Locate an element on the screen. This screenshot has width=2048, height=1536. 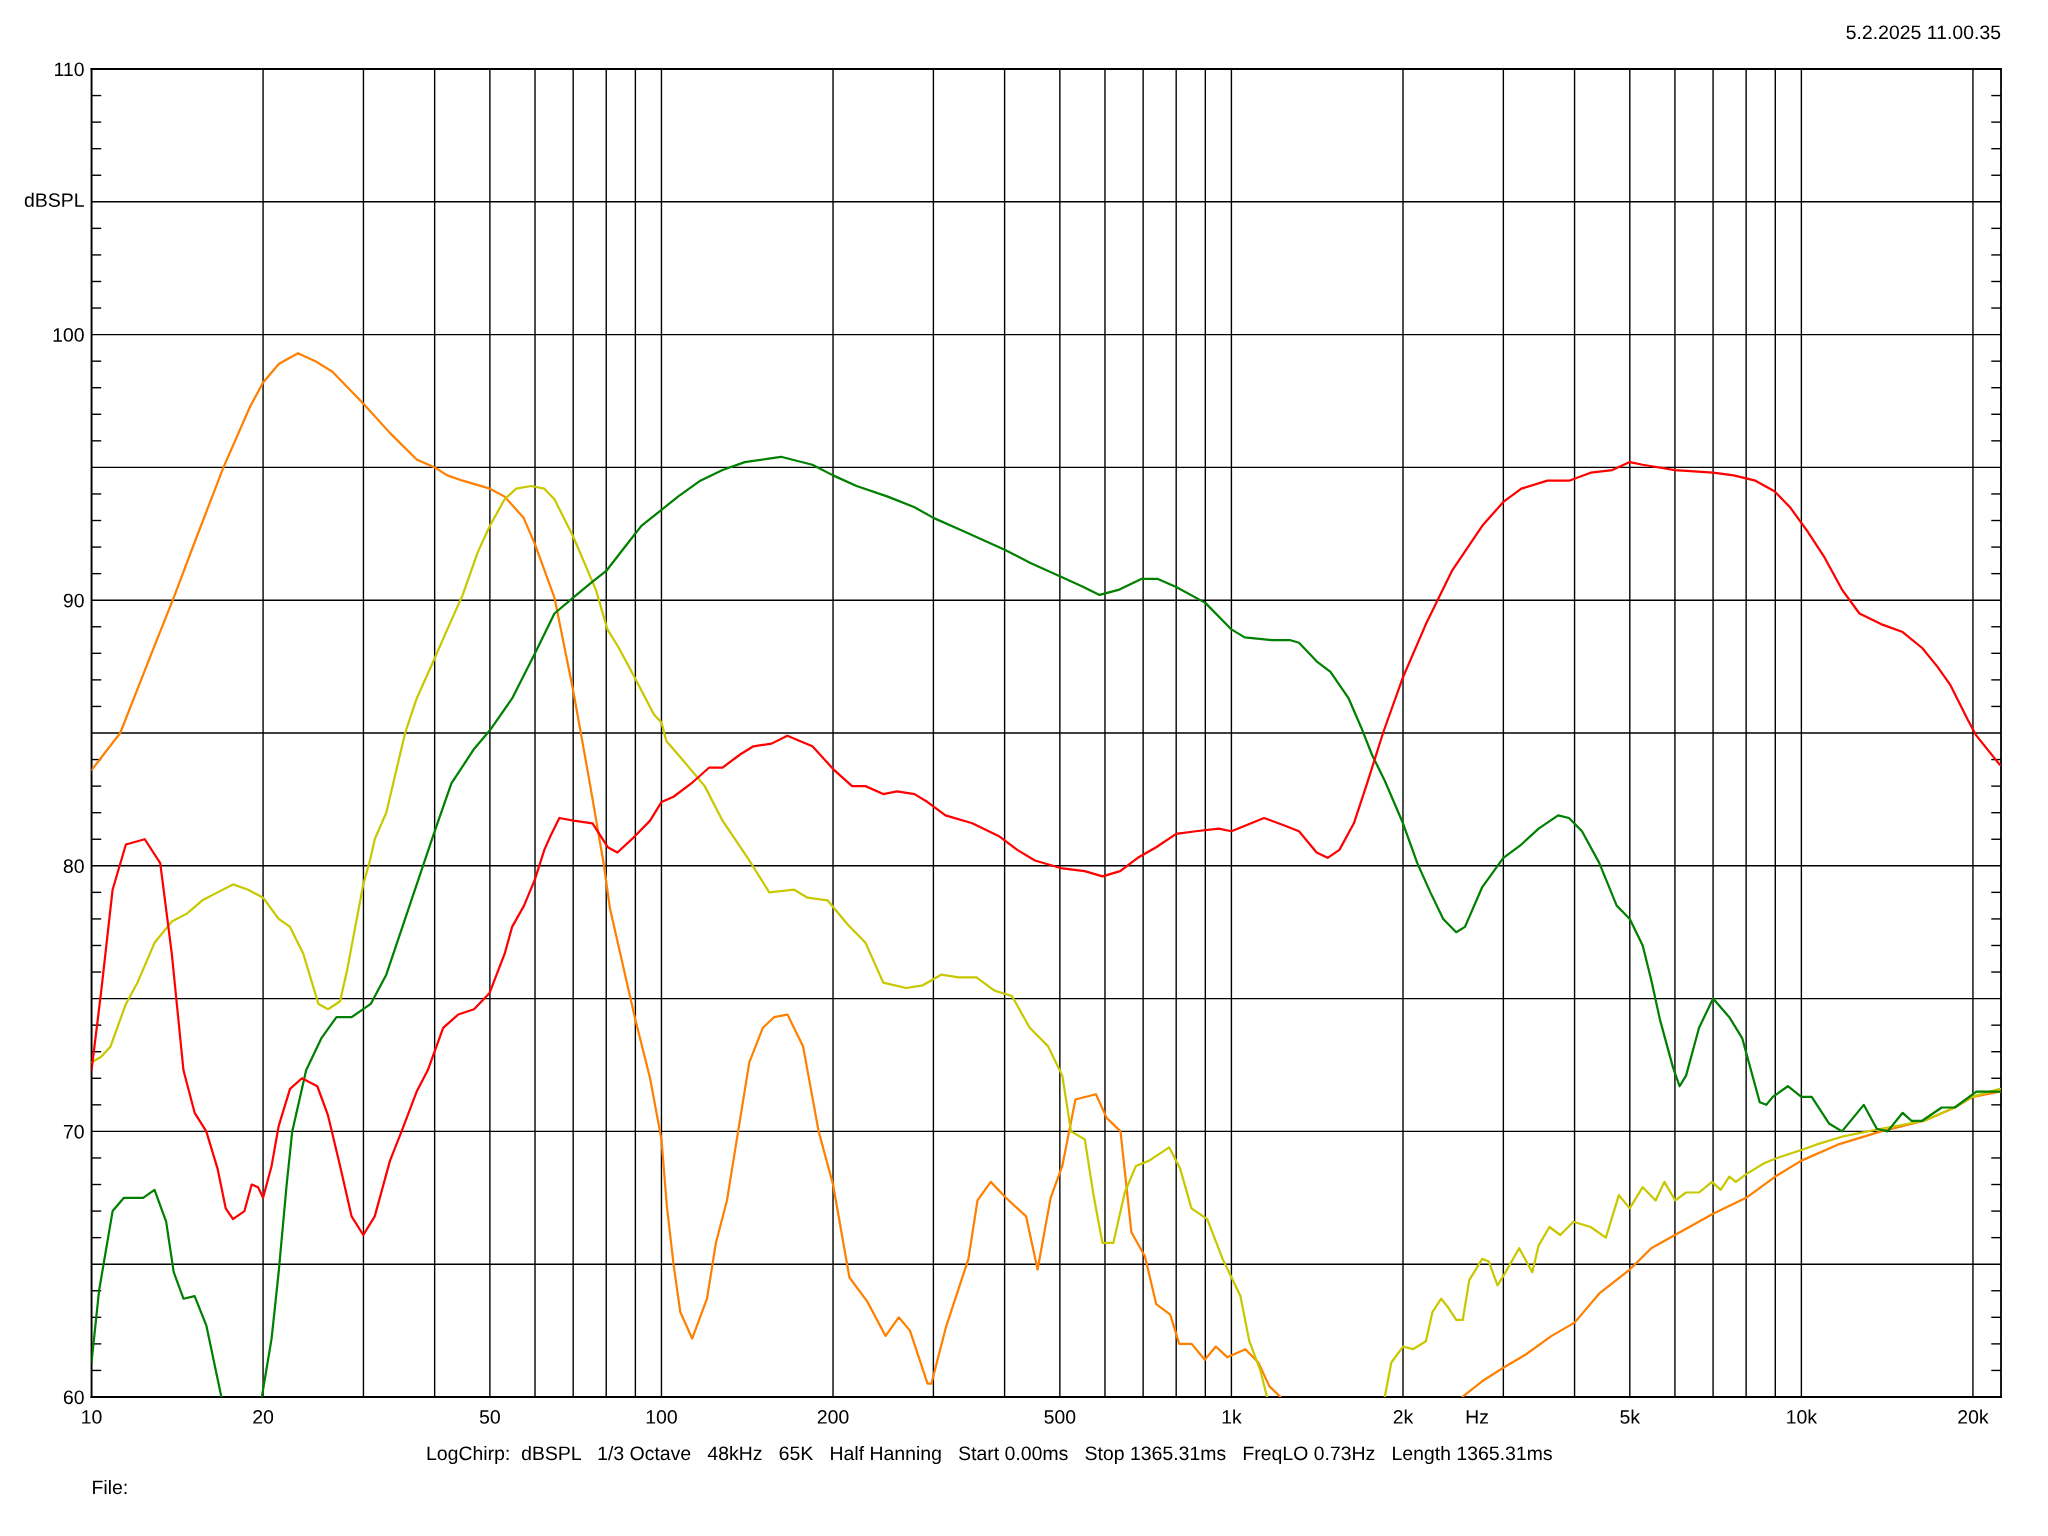
x-tick-label: 1k is located at coordinates (1232, 1416).